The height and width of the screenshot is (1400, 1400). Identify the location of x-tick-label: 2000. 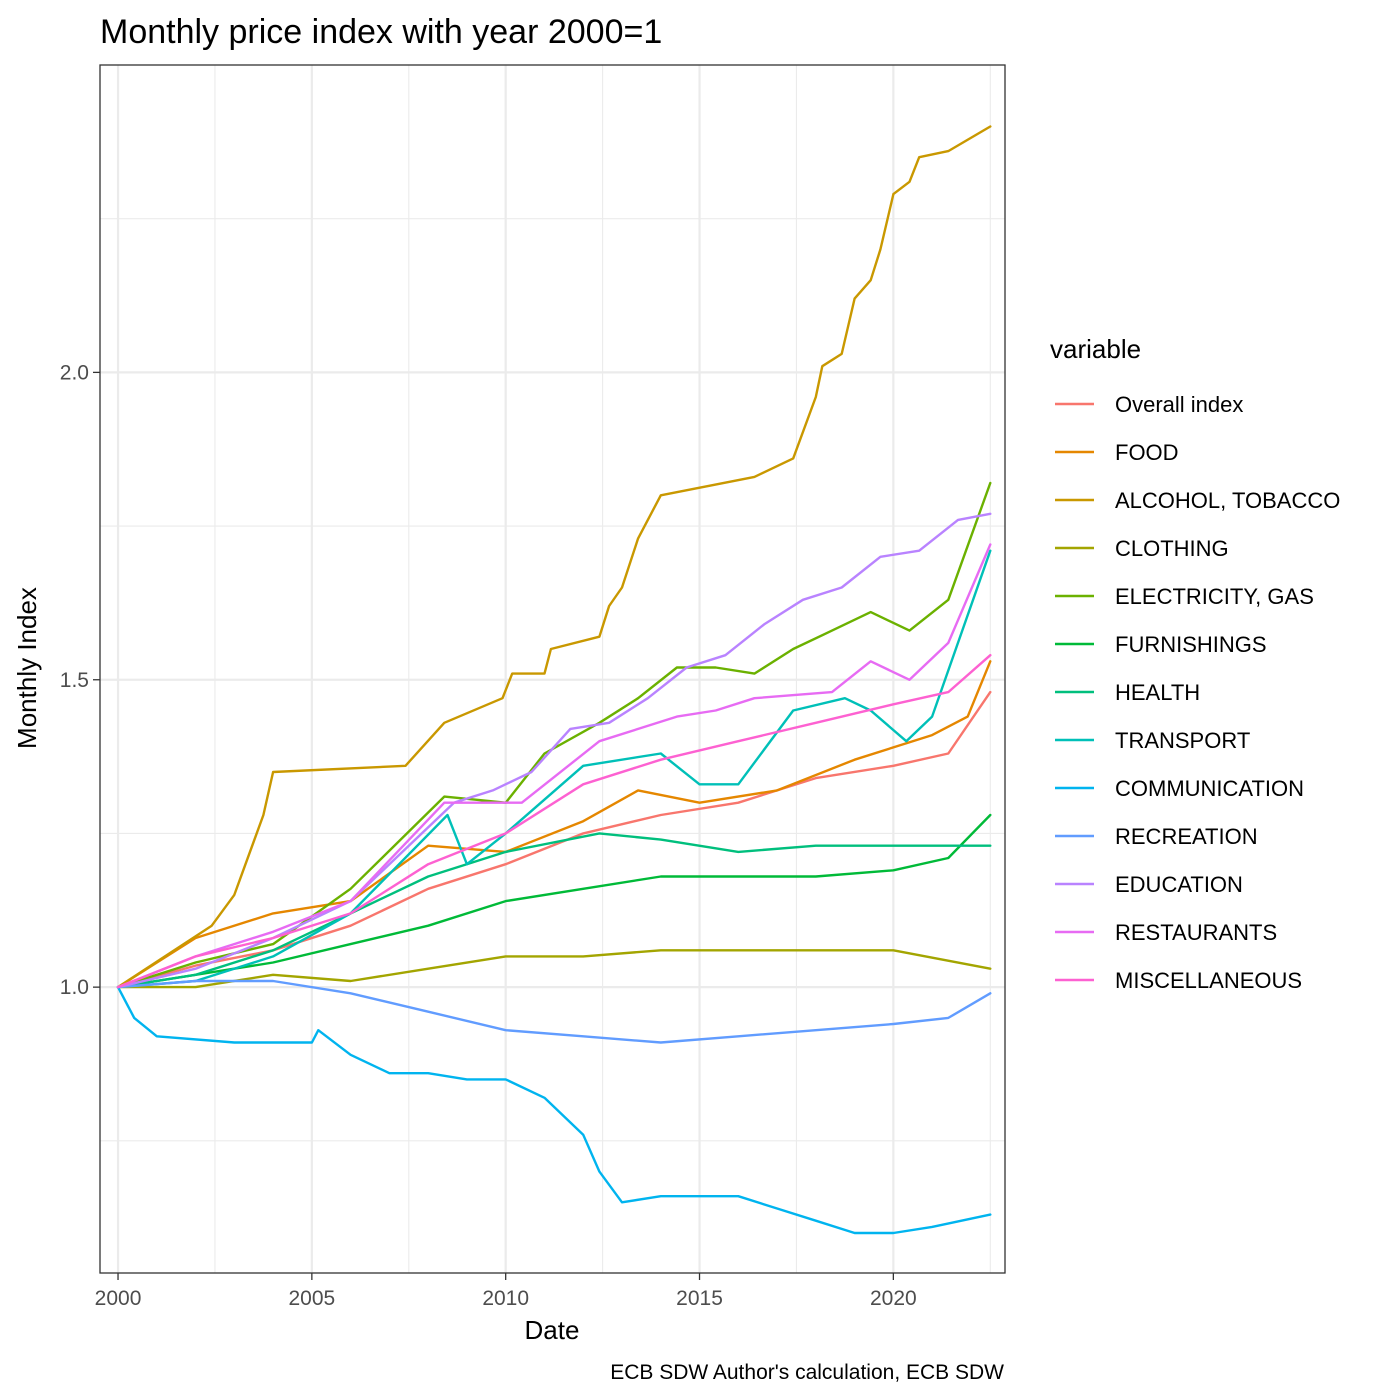
(118, 1298).